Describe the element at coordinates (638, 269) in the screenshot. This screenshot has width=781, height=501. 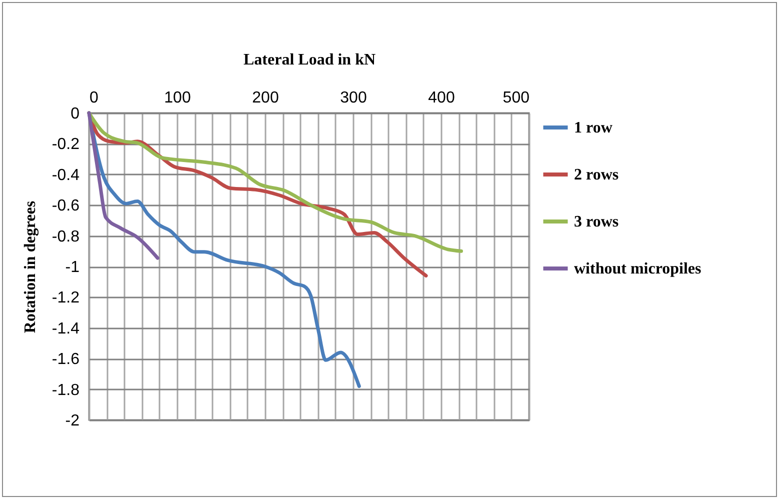
I see `legend-label: without micropiles` at that location.